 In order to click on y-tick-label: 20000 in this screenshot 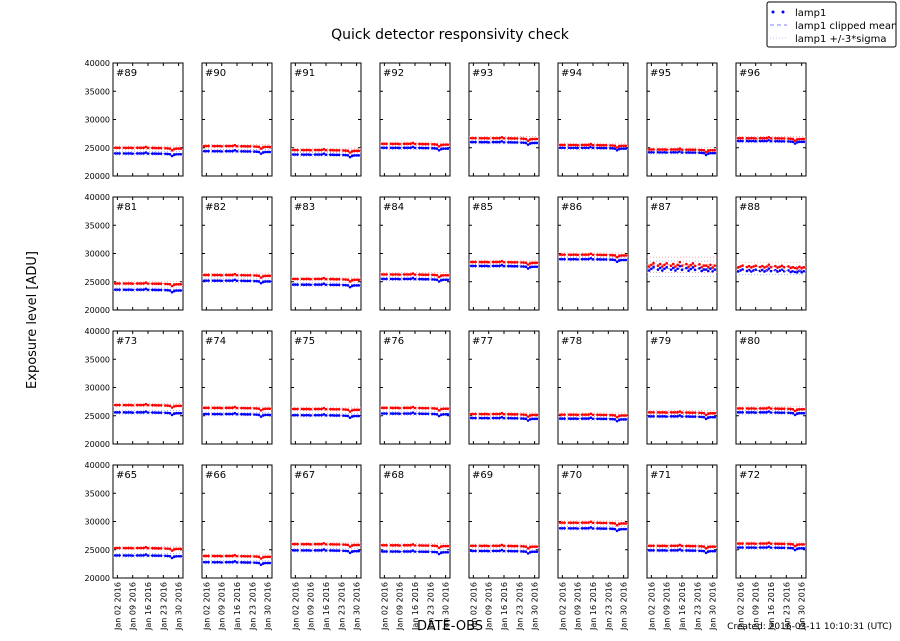, I will do `click(97, 310)`.